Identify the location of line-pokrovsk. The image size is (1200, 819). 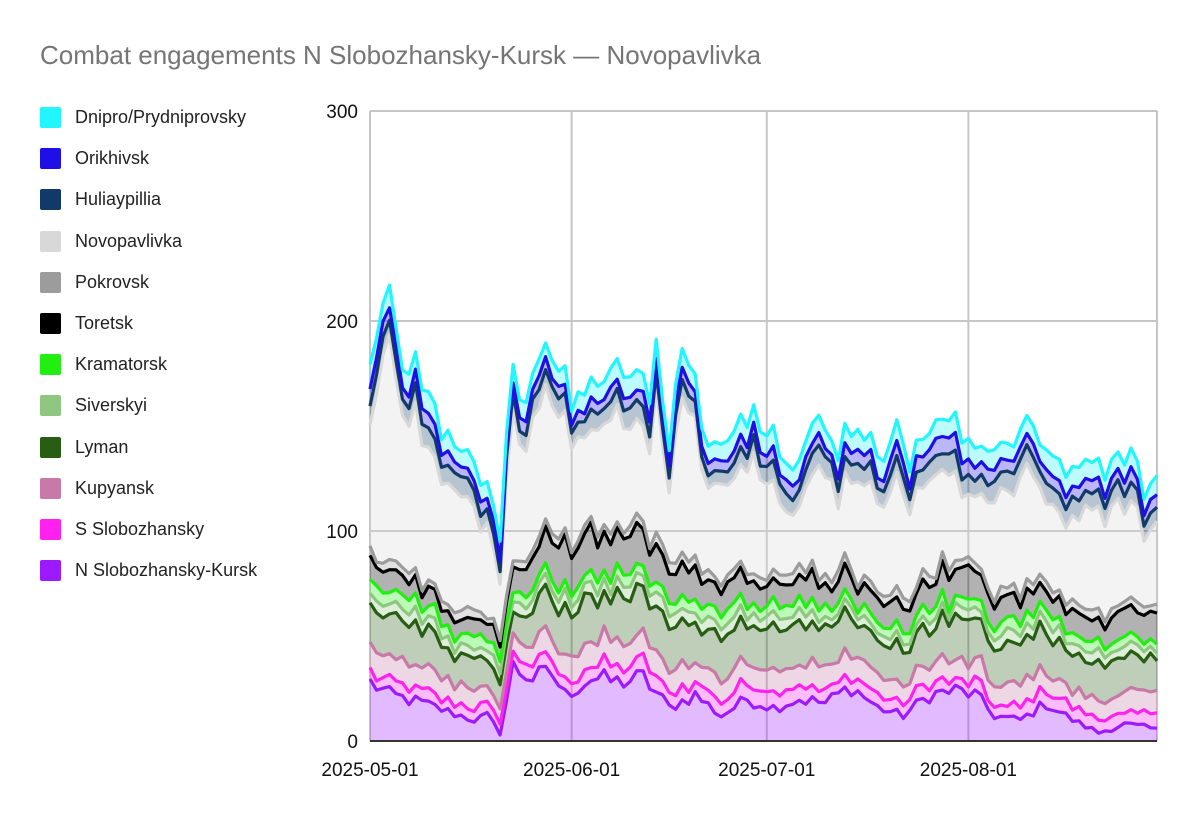
(763, 577).